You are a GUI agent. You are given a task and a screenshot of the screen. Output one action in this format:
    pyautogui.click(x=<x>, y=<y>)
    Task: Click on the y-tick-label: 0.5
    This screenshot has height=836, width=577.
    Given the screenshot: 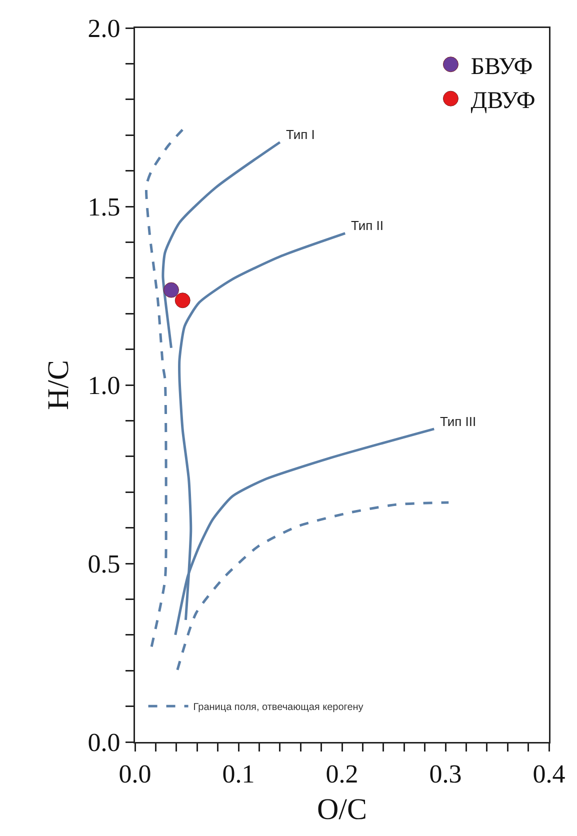 What is the action you would take?
    pyautogui.click(x=104, y=564)
    